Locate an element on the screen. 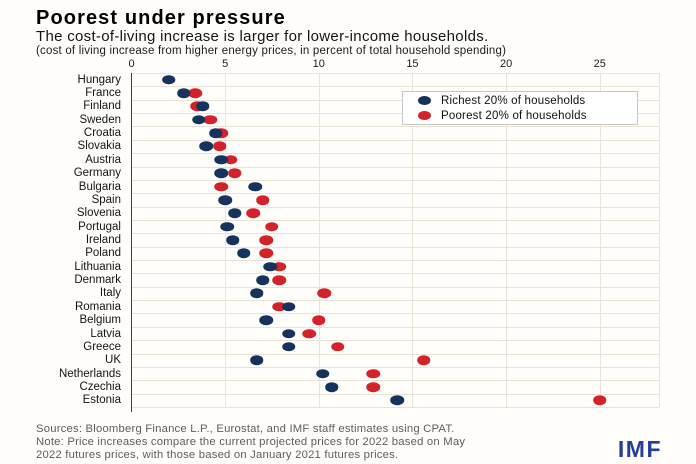 Image resolution: width=696 pixels, height=464 pixels. x-tick-label: 15 is located at coordinates (412, 64).